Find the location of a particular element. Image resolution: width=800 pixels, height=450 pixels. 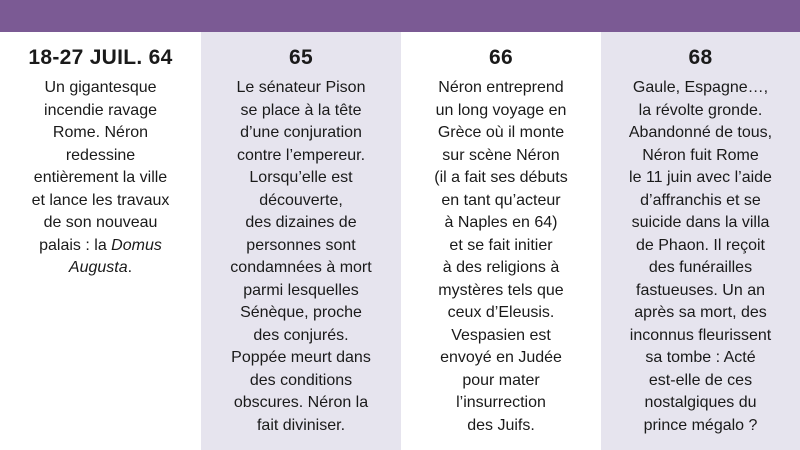

text-line: la révolte gronde. is located at coordinates (700, 110).